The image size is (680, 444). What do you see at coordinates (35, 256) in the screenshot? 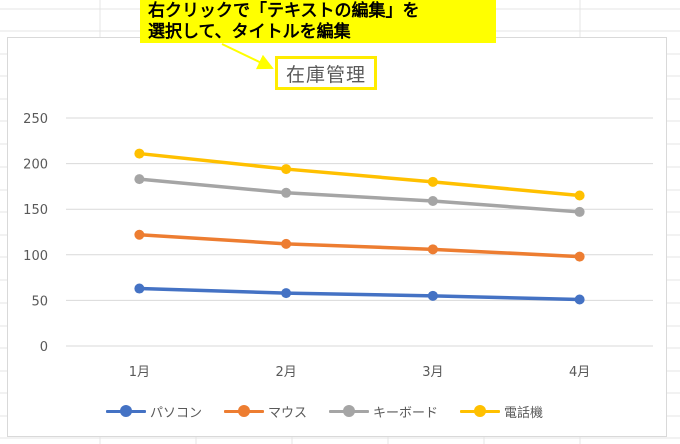
I see `y-tick-label: 100` at bounding box center [35, 256].